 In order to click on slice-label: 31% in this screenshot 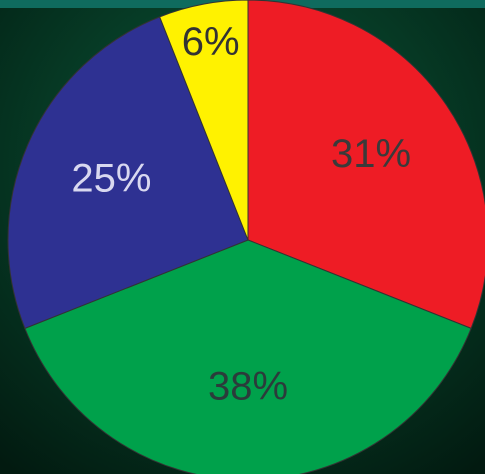, I will do `click(371, 154)`.